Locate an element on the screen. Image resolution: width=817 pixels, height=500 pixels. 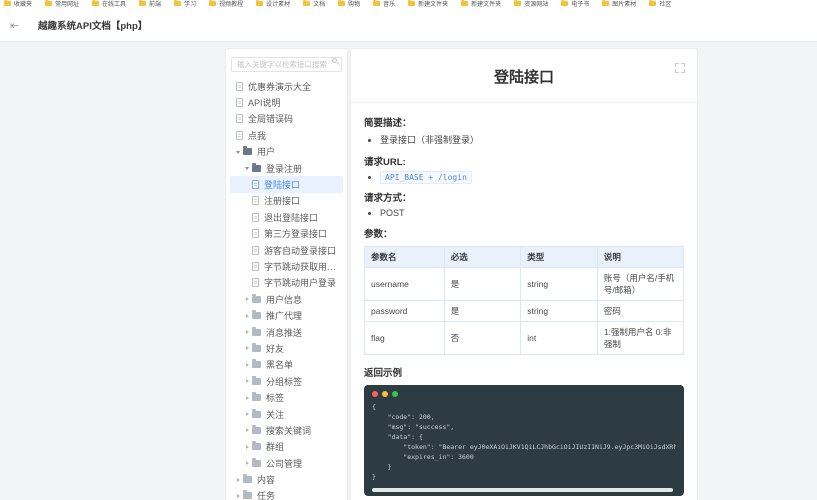
tree-item: 第三方登录接口 is located at coordinates (286, 234).